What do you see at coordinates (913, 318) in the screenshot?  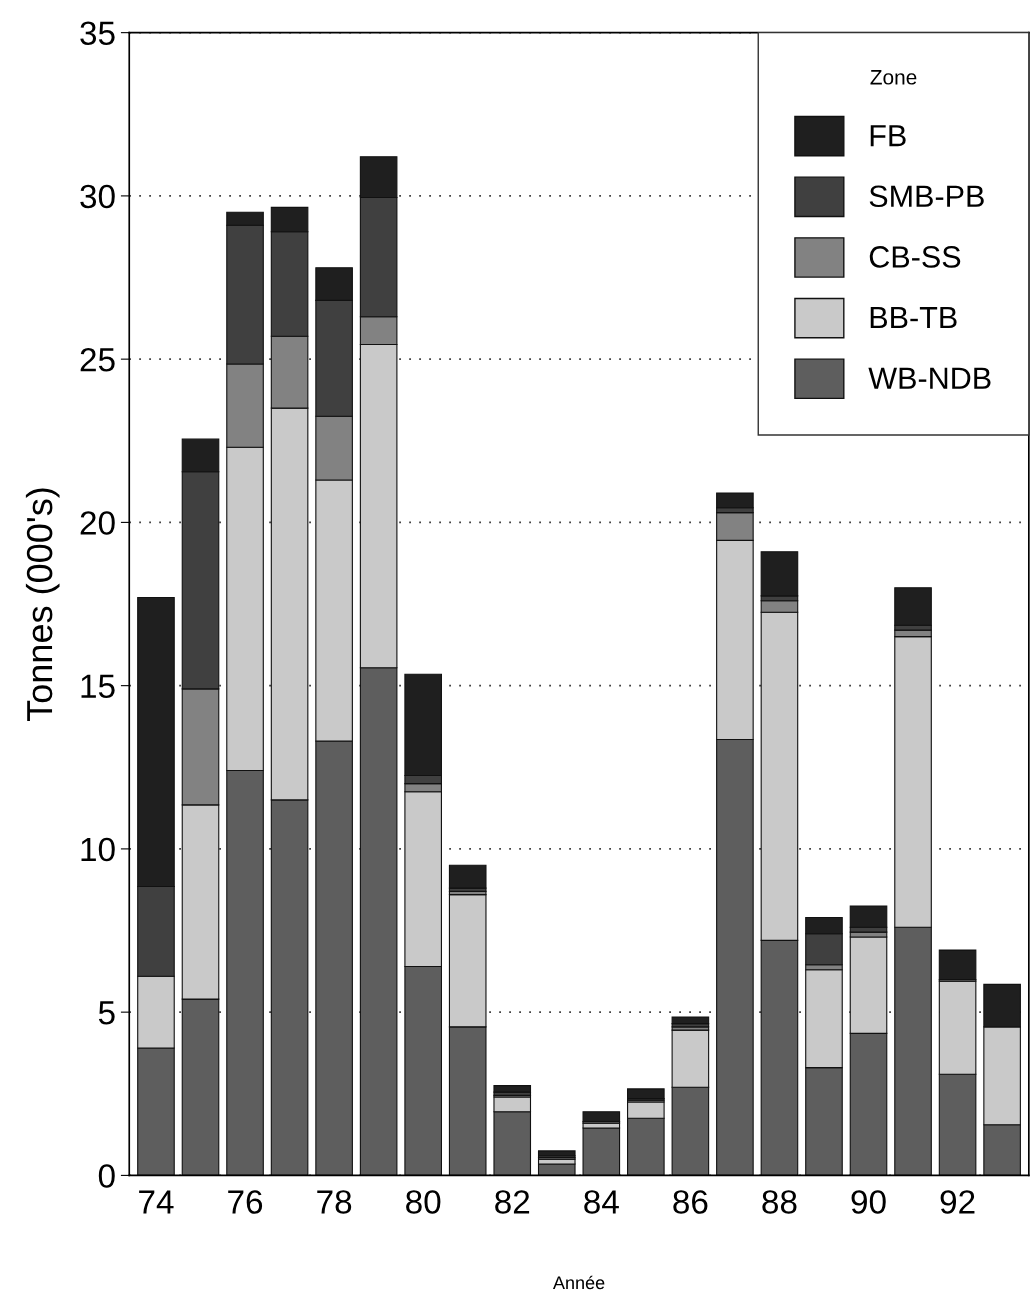 I see `legend-label: BB-TB` at bounding box center [913, 318].